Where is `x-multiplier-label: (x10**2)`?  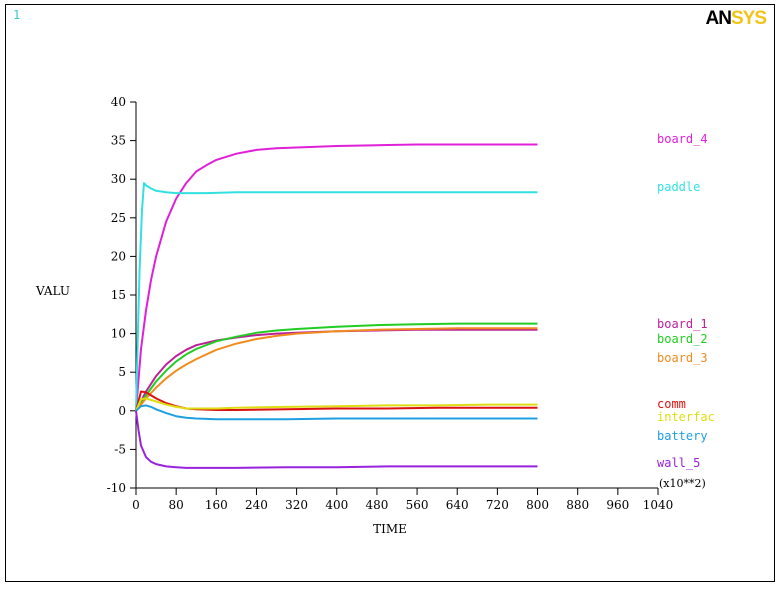 x-multiplier-label: (x10**2) is located at coordinates (682, 483).